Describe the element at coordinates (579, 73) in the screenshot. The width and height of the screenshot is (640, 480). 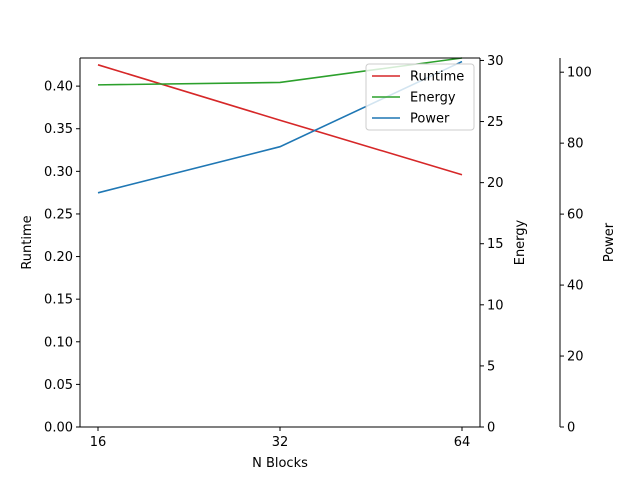
I see `power-tick-label: 100` at that location.